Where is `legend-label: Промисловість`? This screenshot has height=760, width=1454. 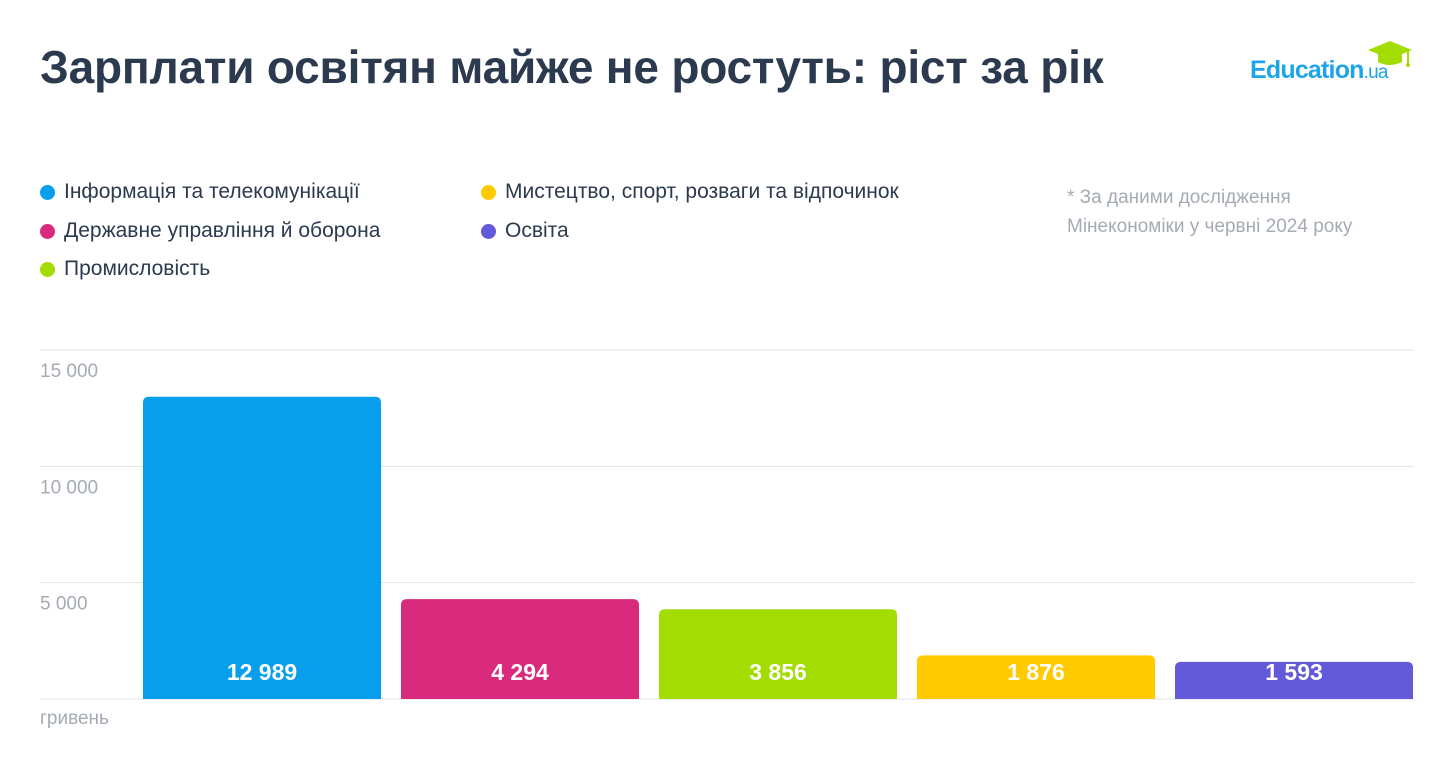 legend-label: Промисловість is located at coordinates (137, 268).